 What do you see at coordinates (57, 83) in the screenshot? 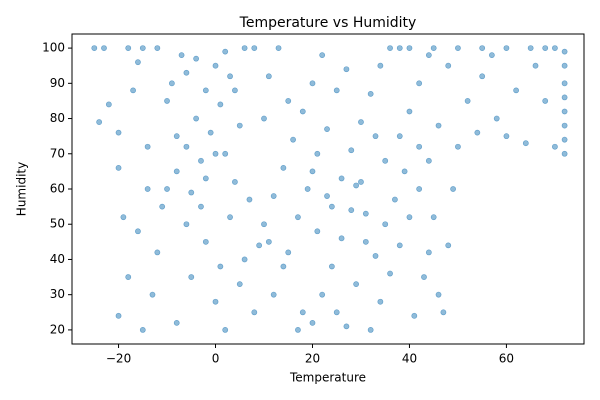
I see `y-tick-label: 90` at bounding box center [57, 83].